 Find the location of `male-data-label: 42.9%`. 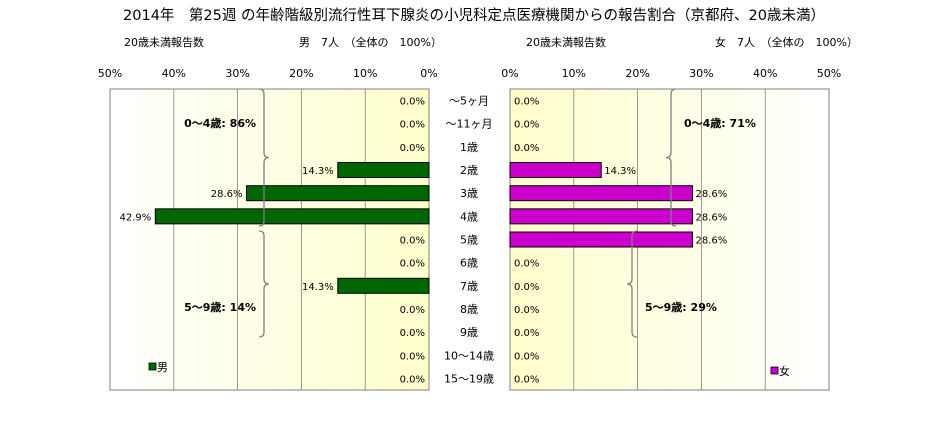

male-data-label: 42.9% is located at coordinates (136, 217).